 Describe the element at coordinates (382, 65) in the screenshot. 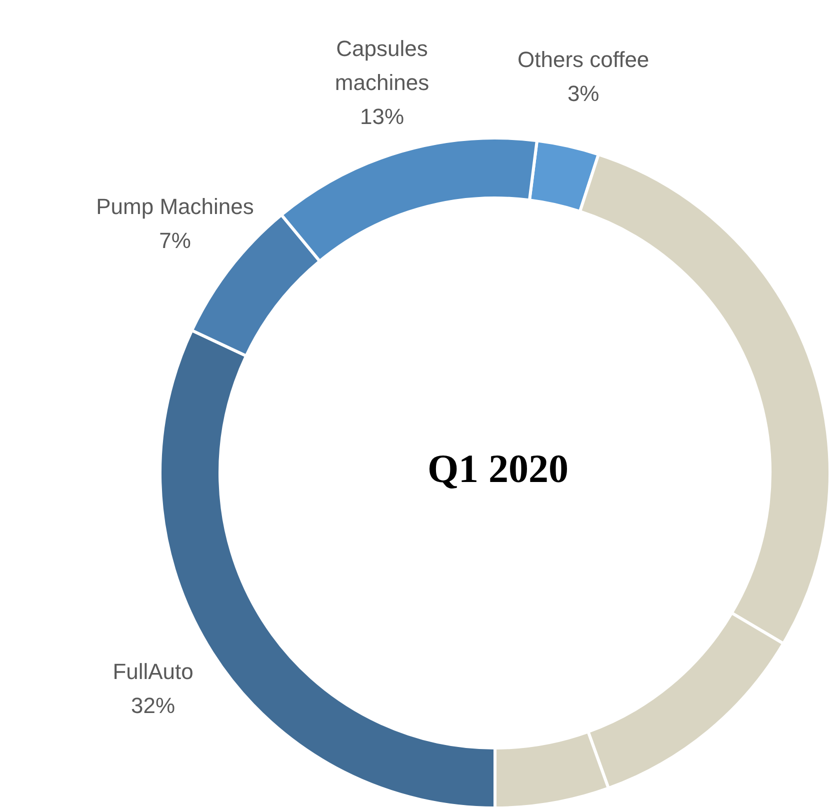

I see `slice-label: Capsules machines` at that location.